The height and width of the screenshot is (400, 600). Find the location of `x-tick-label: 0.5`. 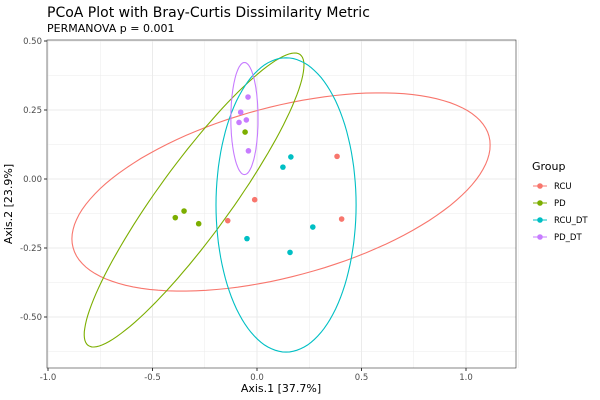

x-tick-label: 0.5 is located at coordinates (362, 378).